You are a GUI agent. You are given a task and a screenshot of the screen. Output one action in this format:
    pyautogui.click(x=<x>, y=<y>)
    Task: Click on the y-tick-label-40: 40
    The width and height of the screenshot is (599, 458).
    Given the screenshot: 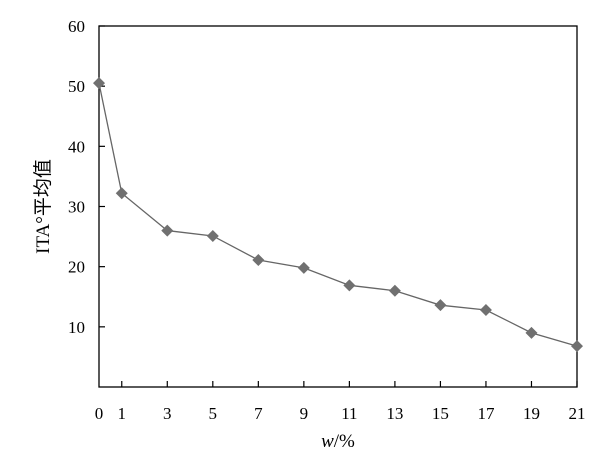 What is the action you would take?
    pyautogui.click(x=76, y=146)
    